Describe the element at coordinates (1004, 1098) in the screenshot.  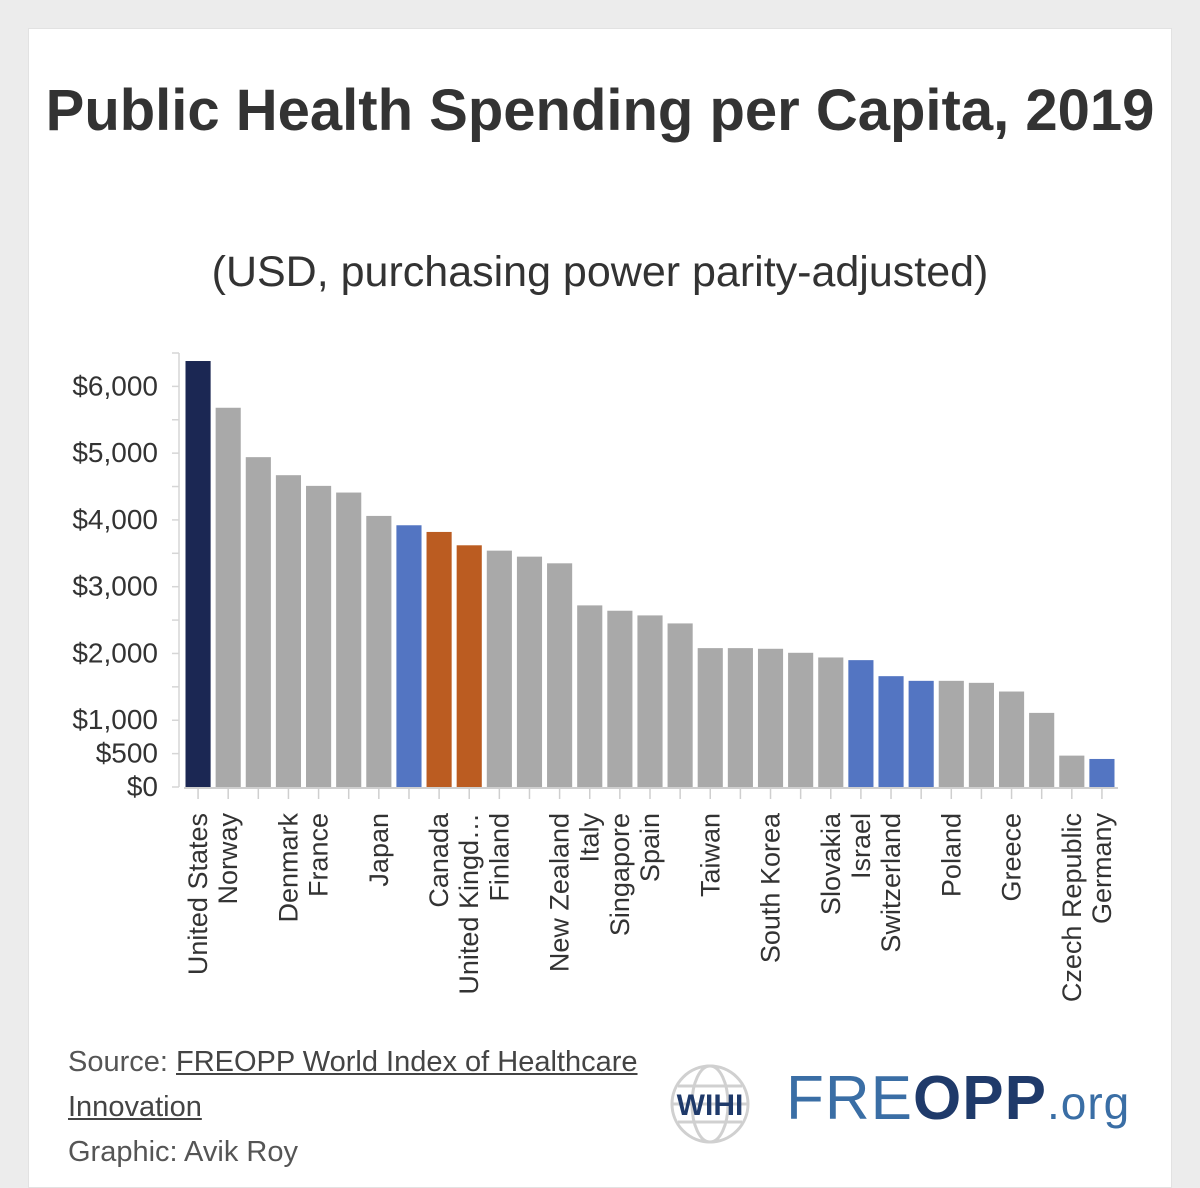
I see `freopp-post: PP` at that location.